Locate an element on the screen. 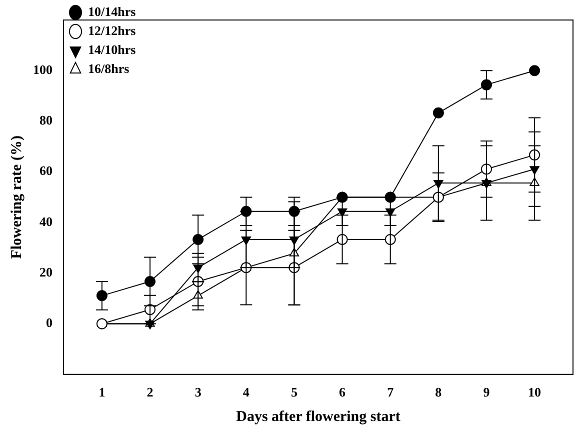  x-tick-label: 3 is located at coordinates (198, 392).